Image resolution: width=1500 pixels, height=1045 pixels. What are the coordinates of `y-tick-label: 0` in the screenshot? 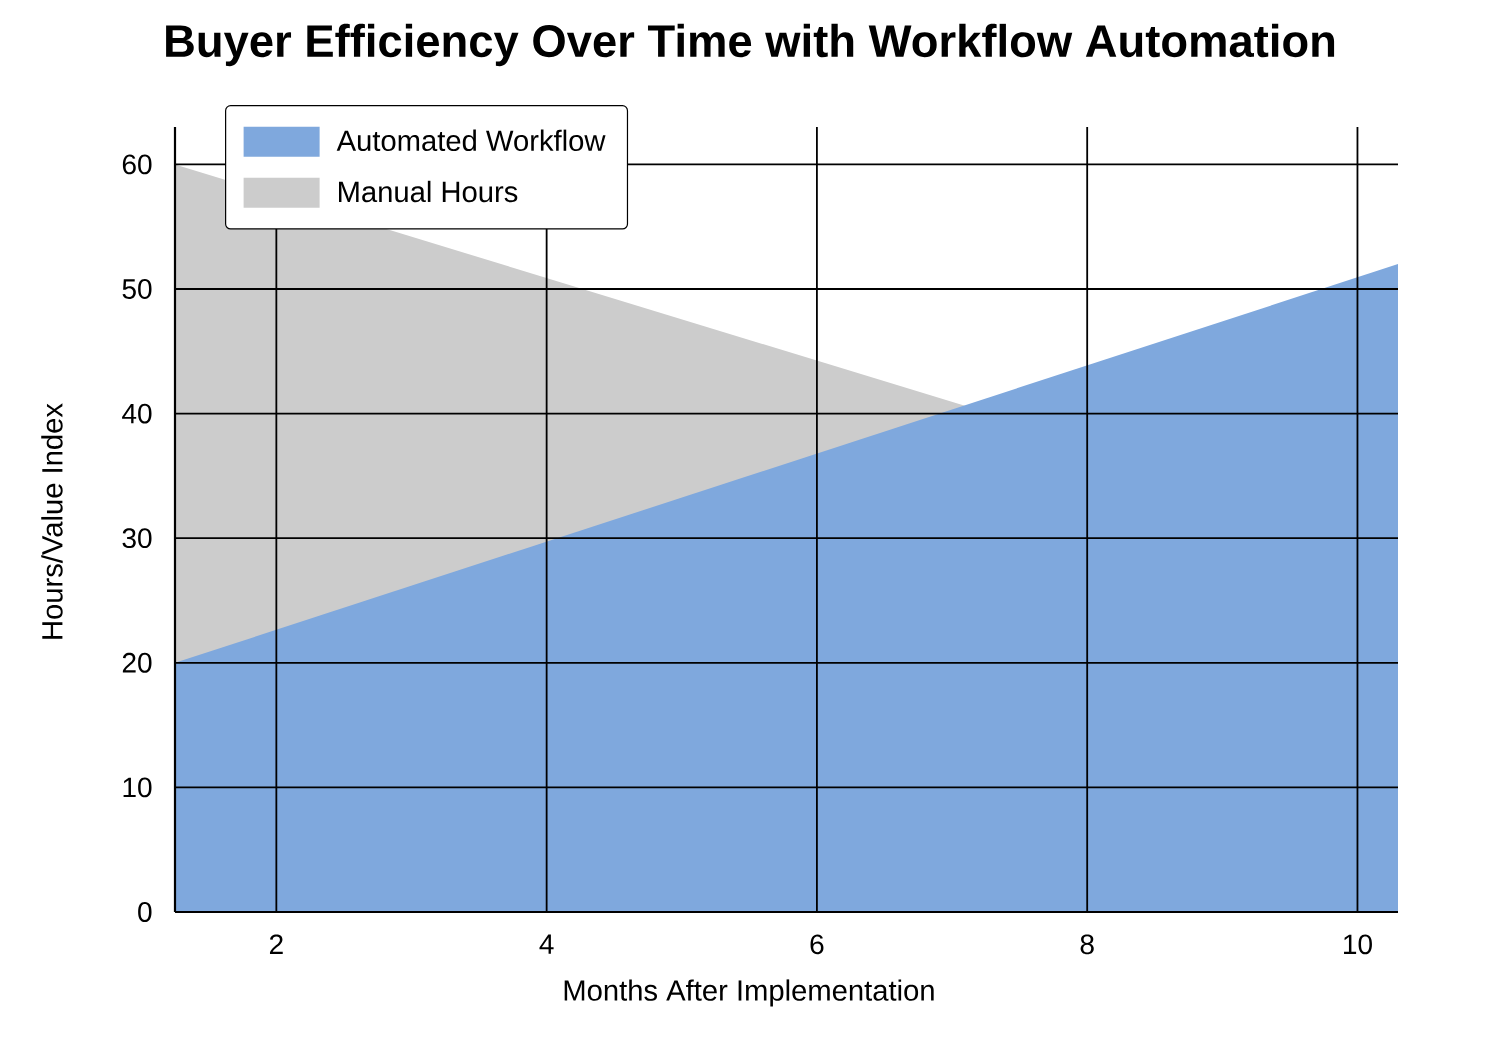 It's located at (145, 912).